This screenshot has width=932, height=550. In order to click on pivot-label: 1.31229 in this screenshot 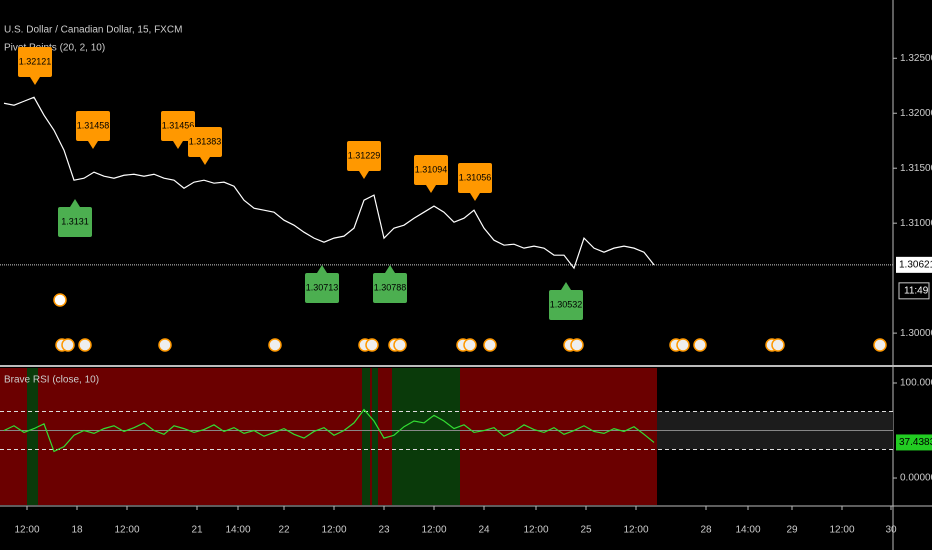, I will do `click(364, 155)`.